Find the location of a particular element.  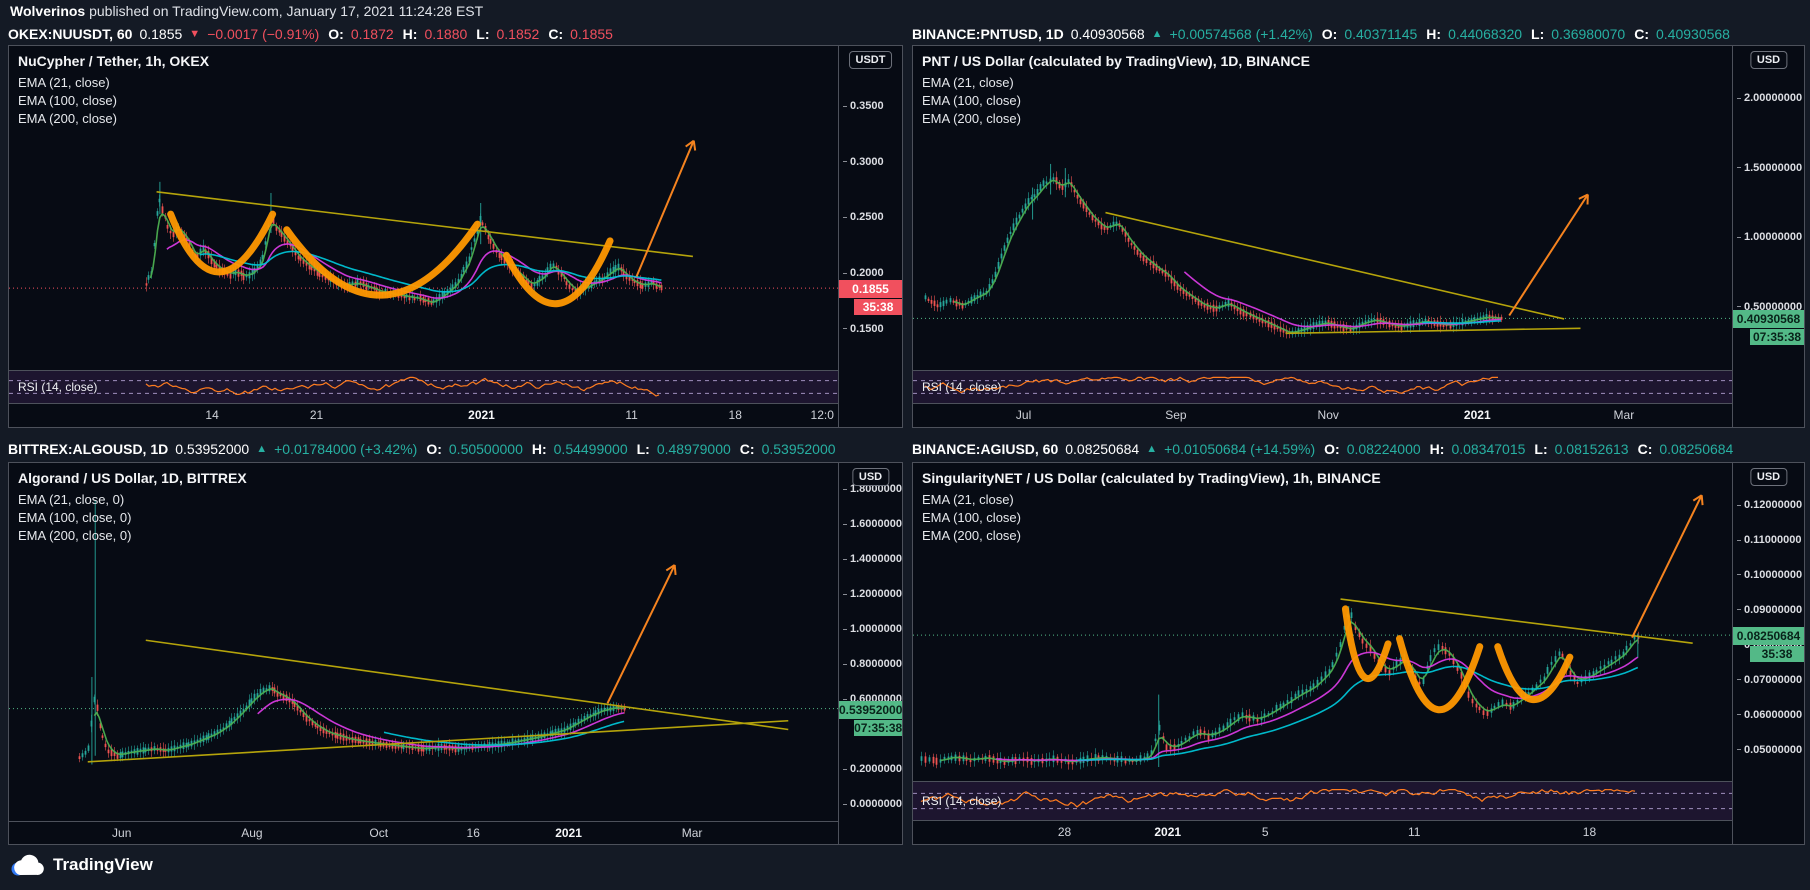

time-axis: Jul Sep Nov 2021 Mar is located at coordinates (1322, 415).